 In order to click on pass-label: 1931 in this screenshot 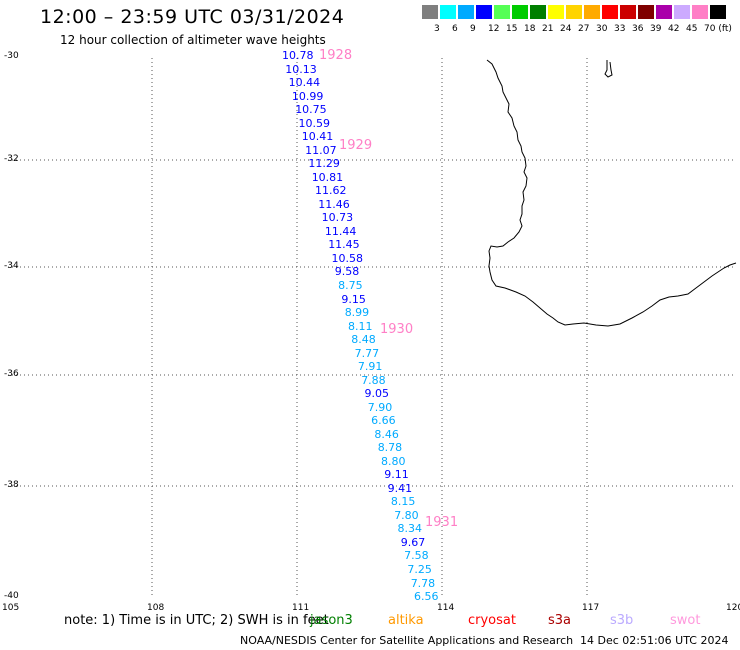, I will do `click(442, 522)`.